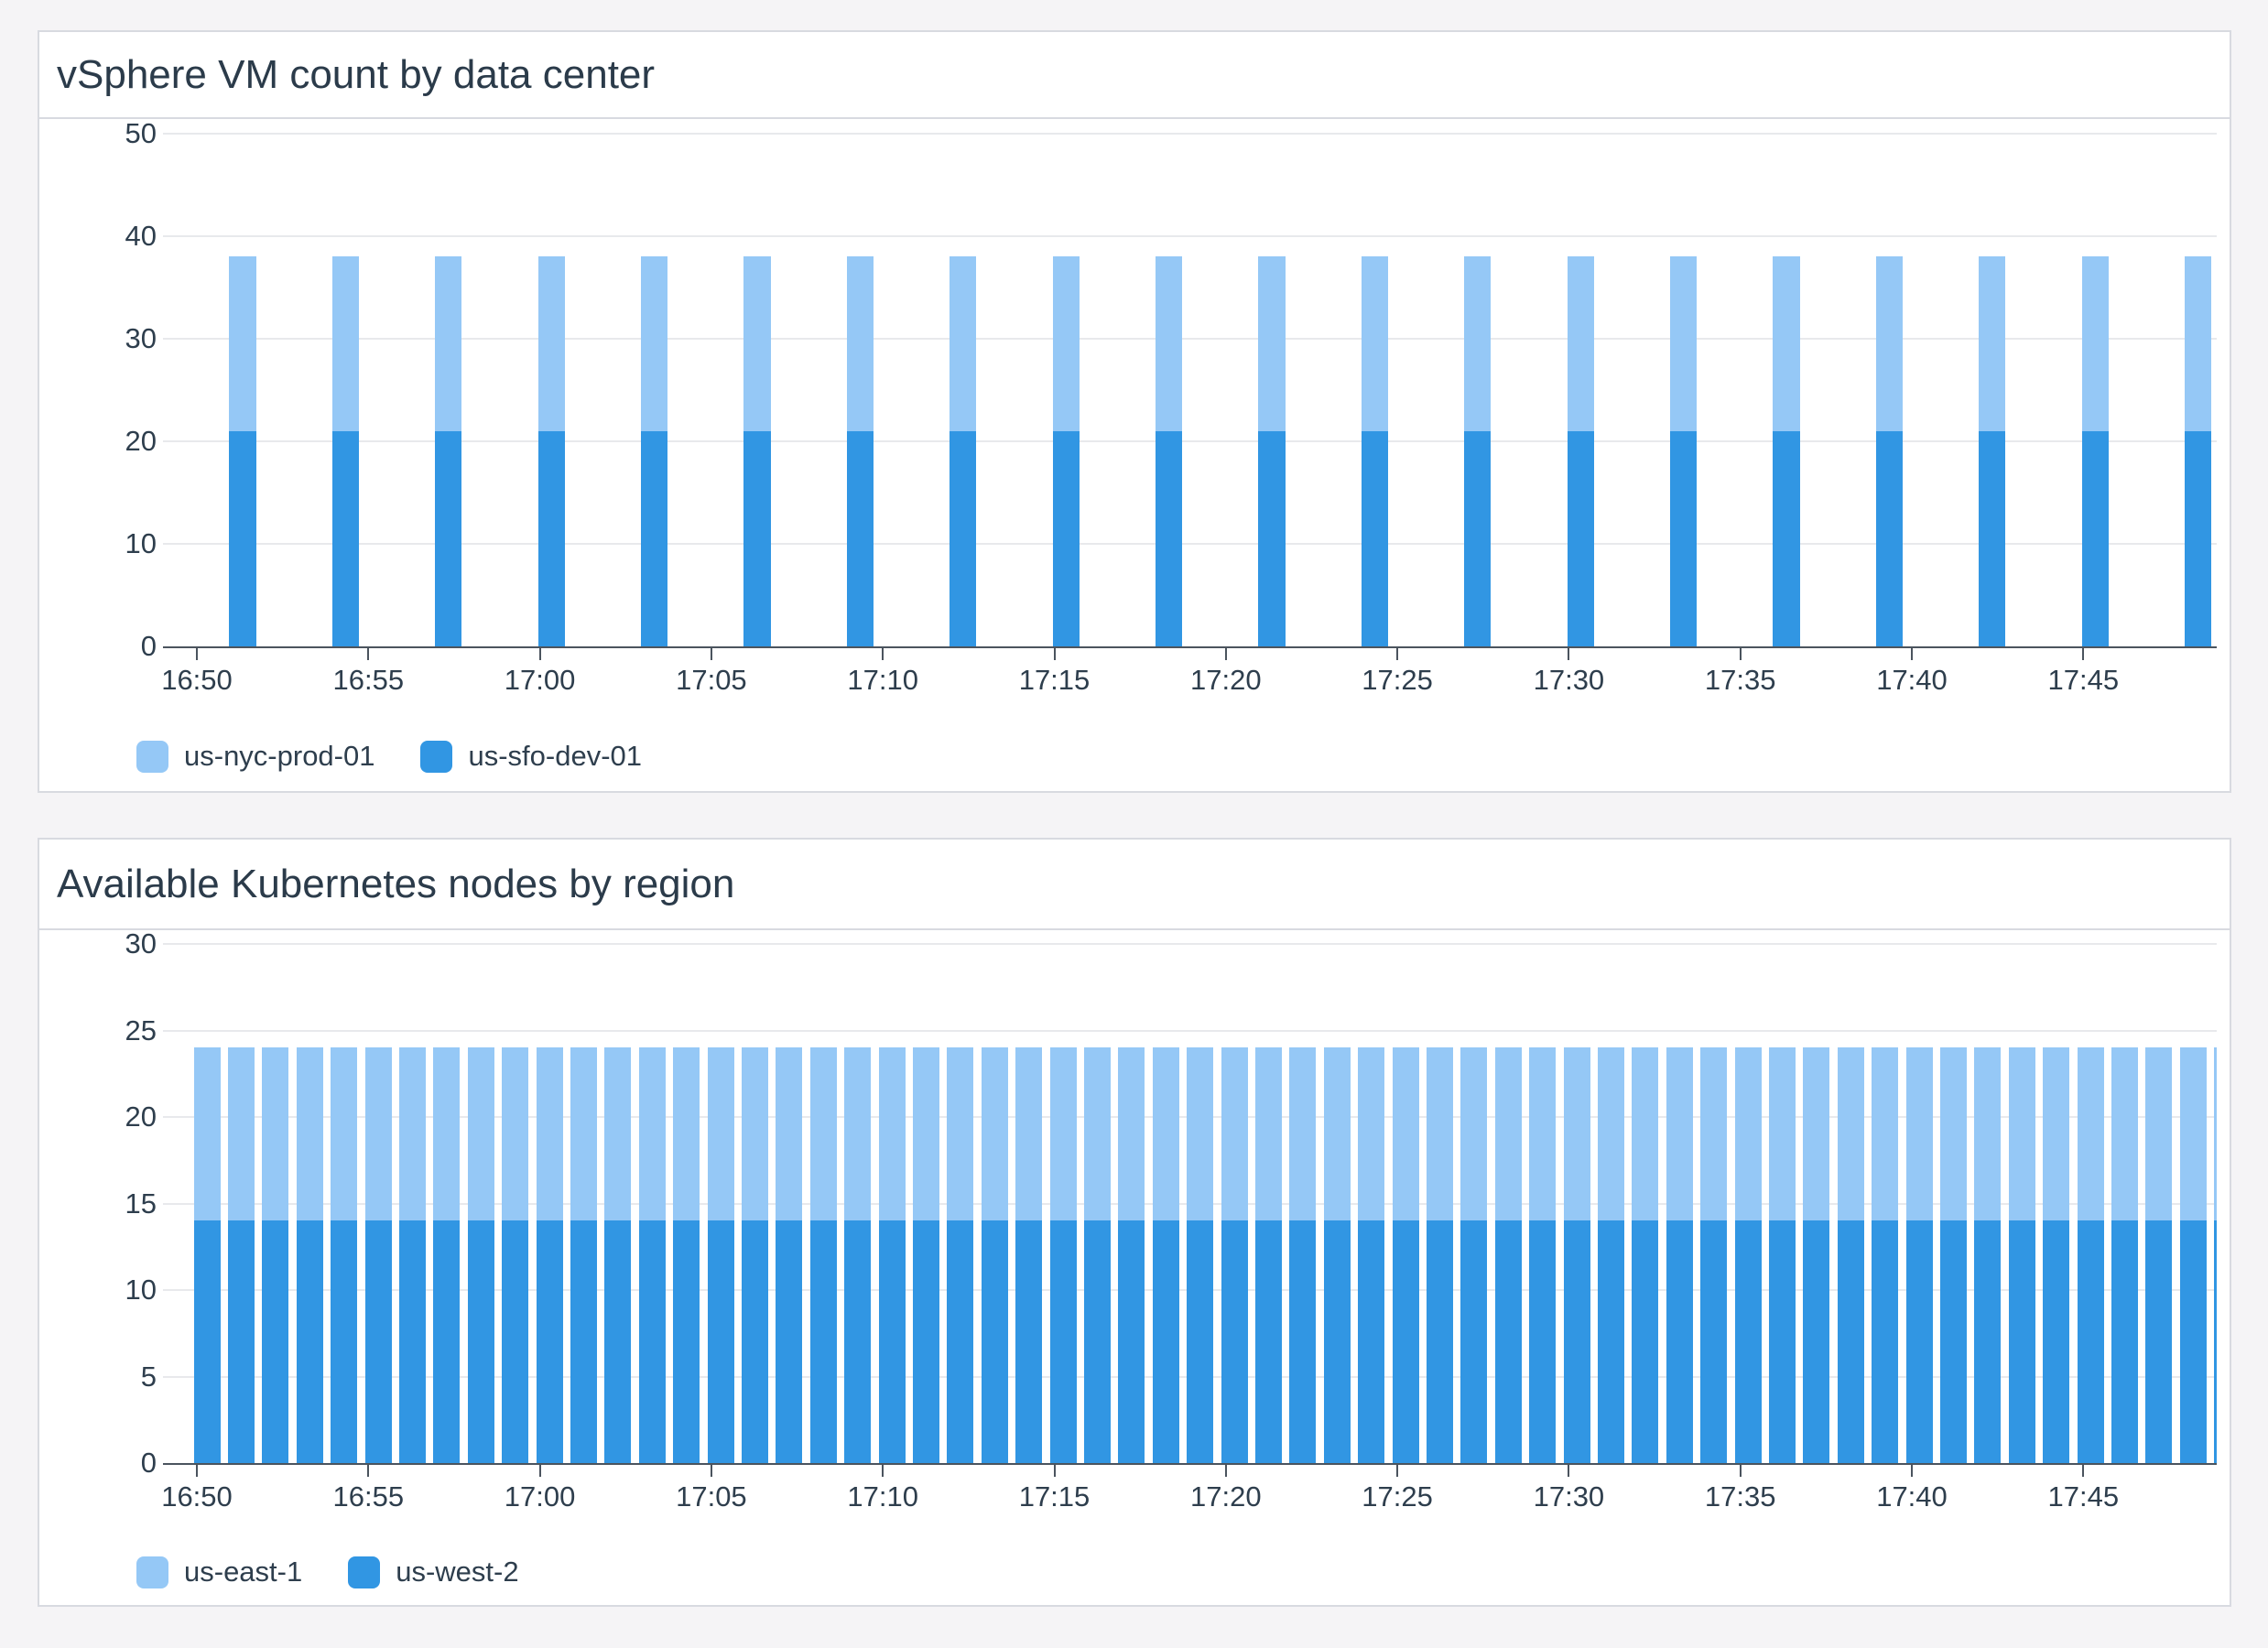 This screenshot has width=2268, height=1648. I want to click on legend-item-us-nyc-prod-01: us-nyc-prod-01, so click(255, 756).